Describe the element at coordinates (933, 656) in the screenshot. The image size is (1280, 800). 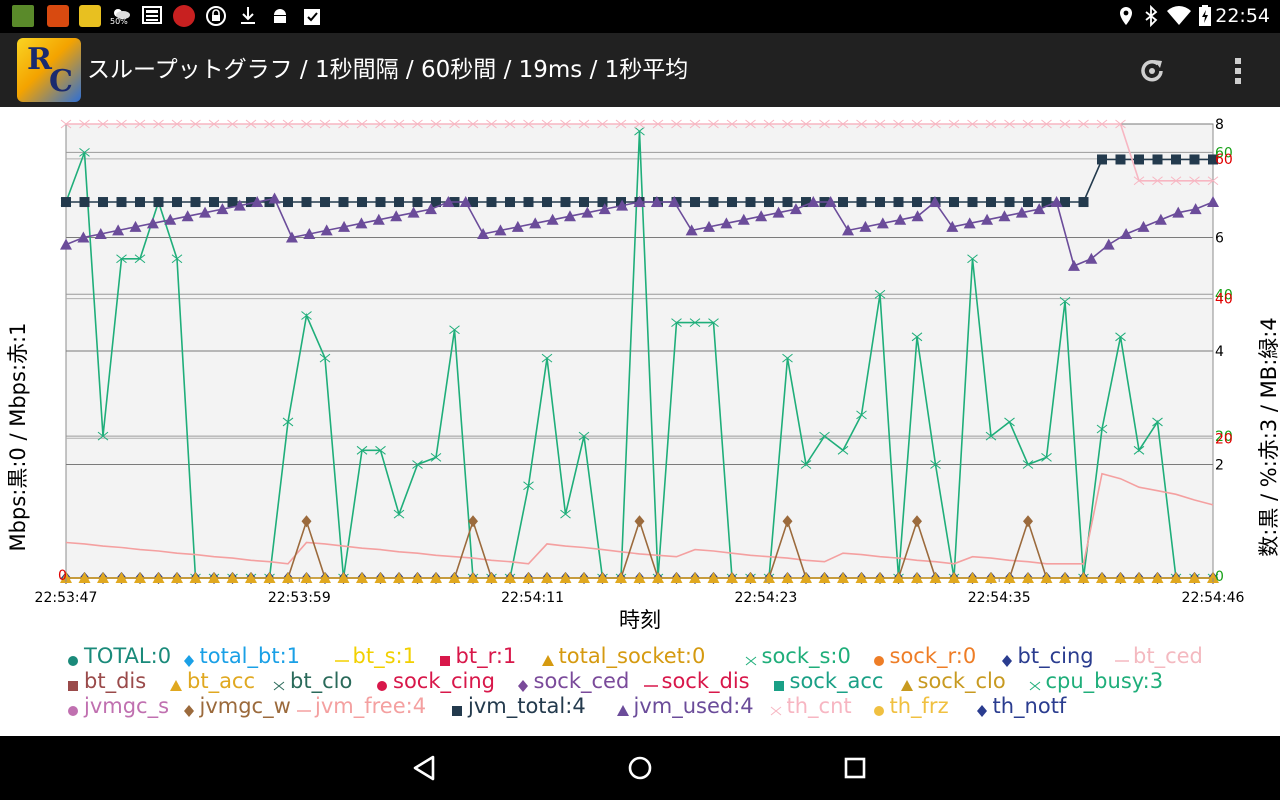
I see `legend-label: sock_r:0` at that location.